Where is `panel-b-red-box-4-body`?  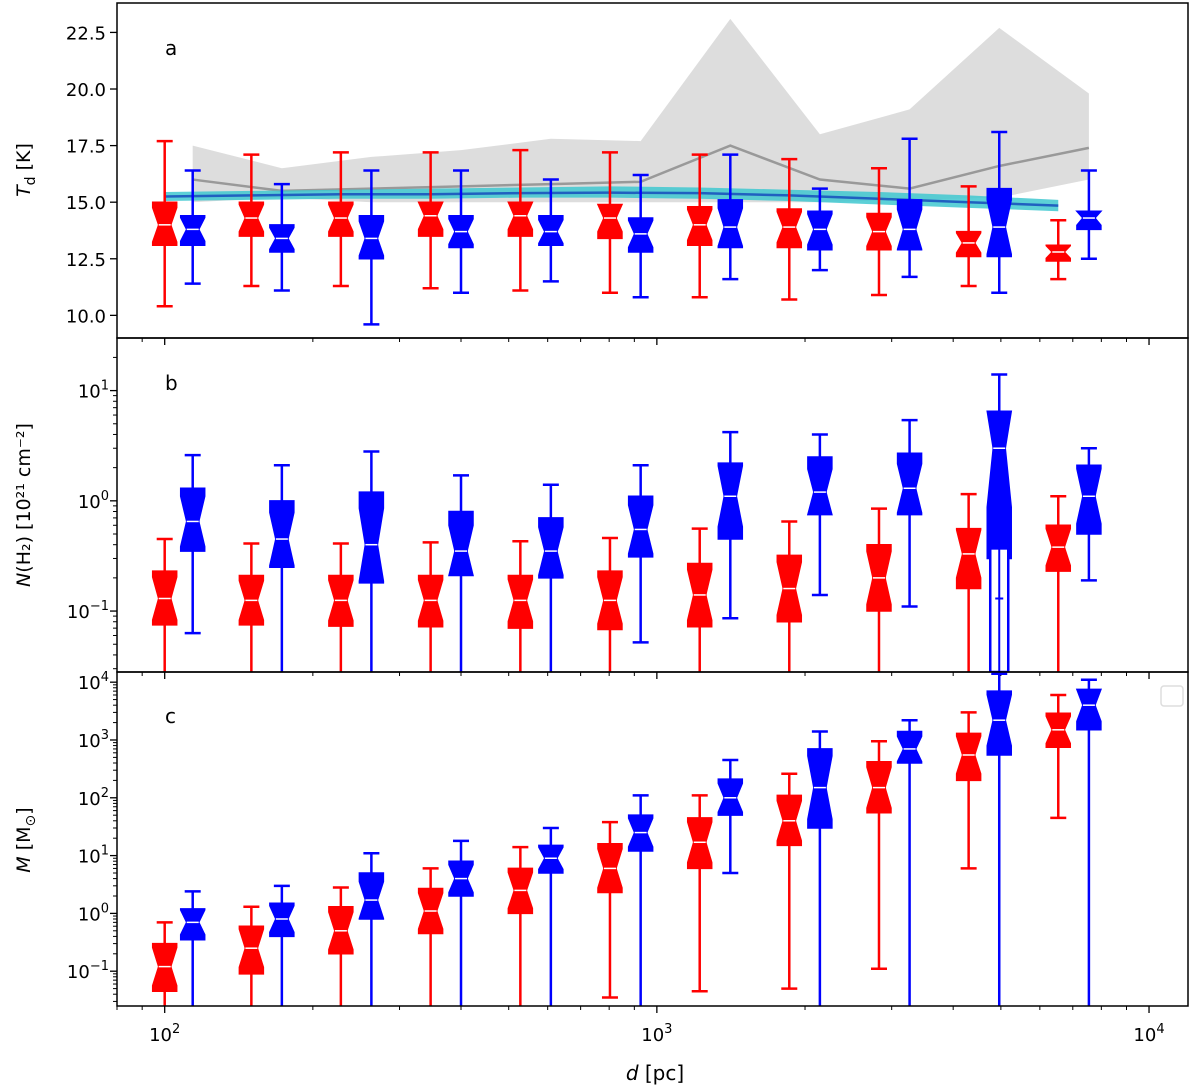 panel-b-red-box-4-body is located at coordinates (520, 601).